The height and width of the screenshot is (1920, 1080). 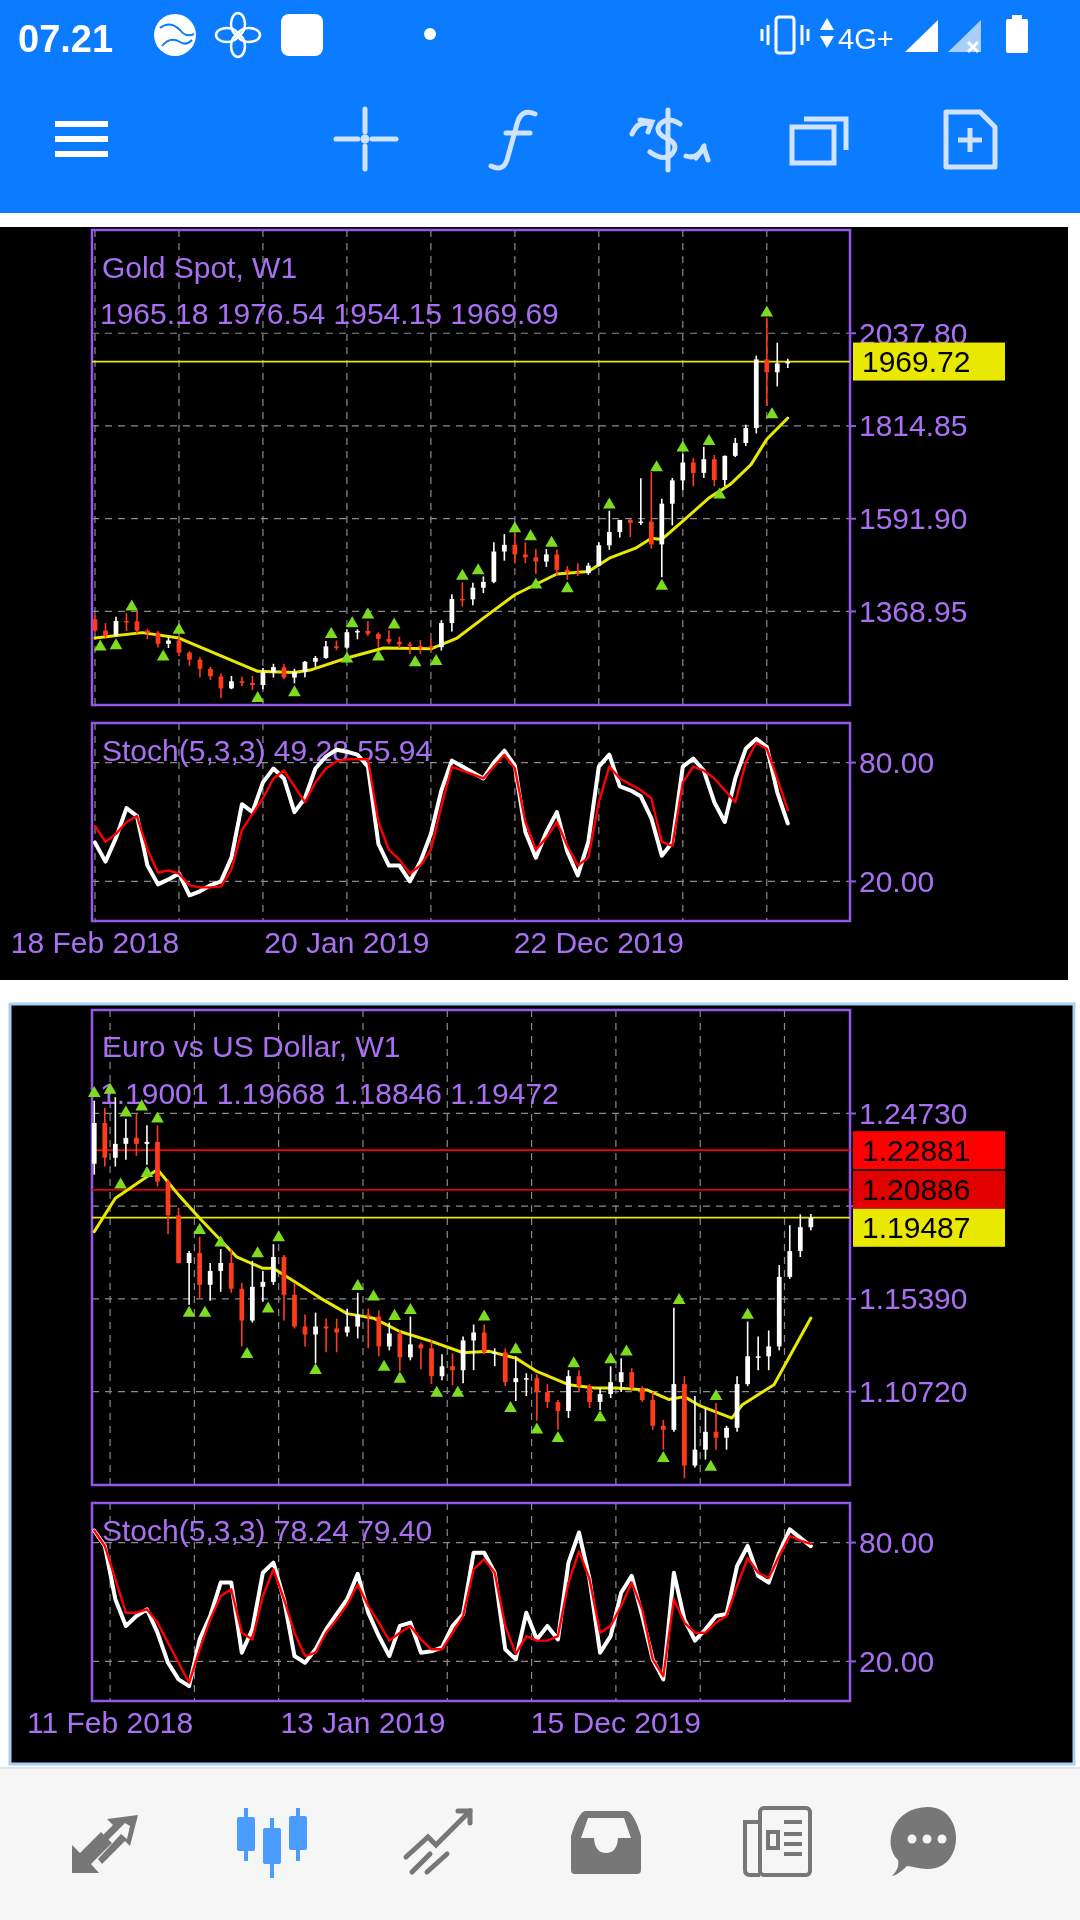 What do you see at coordinates (913, 611) in the screenshot?
I see `y-tick-label: 1368.95` at bounding box center [913, 611].